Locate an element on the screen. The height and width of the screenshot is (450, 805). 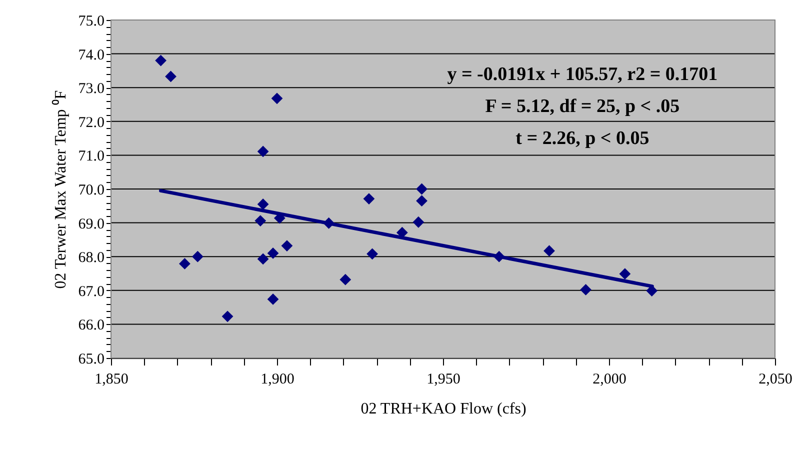
x-tick-label: 2,050 is located at coordinates (775, 380).